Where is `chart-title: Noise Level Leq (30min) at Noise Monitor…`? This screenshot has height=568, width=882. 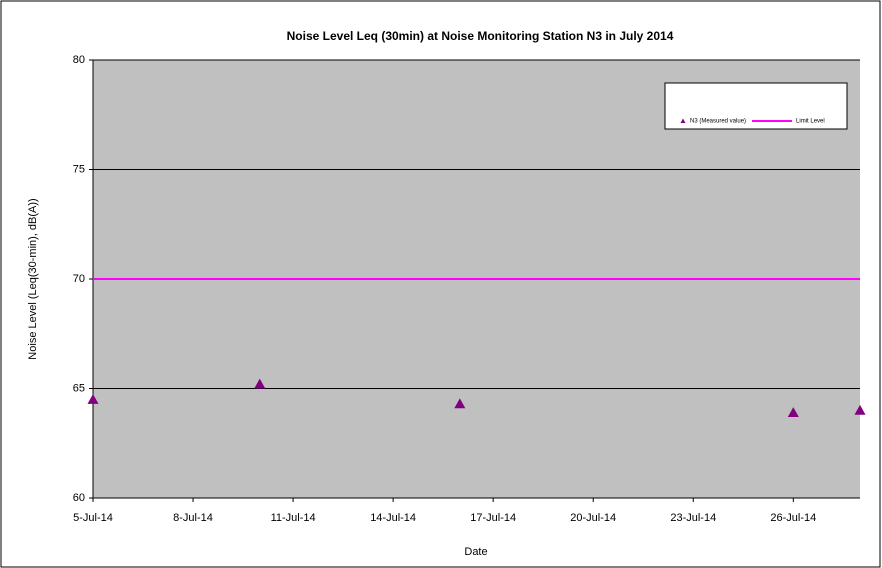 chart-title: Noise Level Leq (30min) at Noise Monitor… is located at coordinates (480, 36).